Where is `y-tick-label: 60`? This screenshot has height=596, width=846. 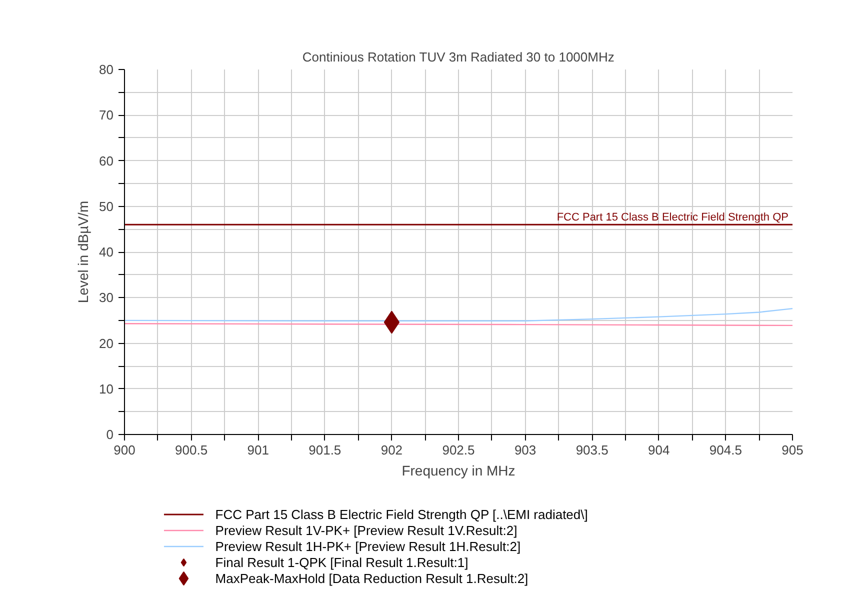 y-tick-label: 60 is located at coordinates (106, 160).